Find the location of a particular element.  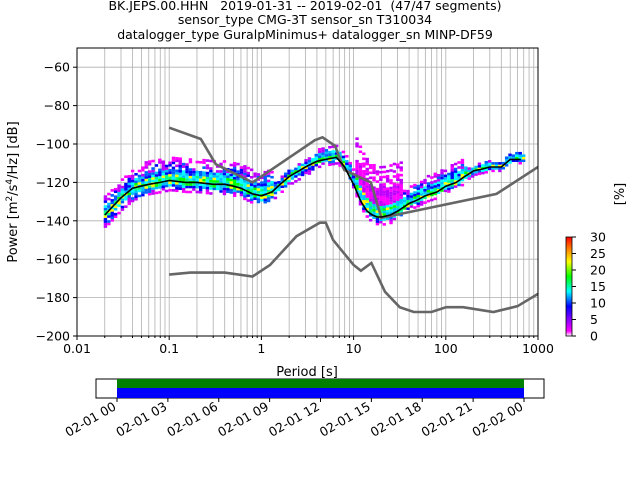

noise-model-high is located at coordinates (353, 173).